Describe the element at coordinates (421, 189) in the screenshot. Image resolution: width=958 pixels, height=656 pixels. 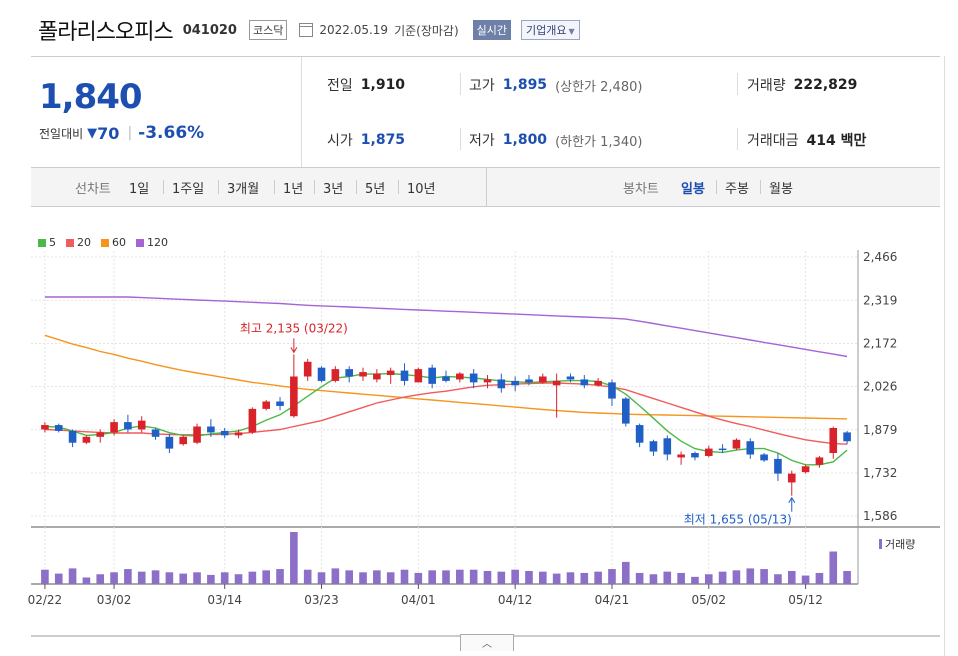
I see `period-10y: 10년` at that location.